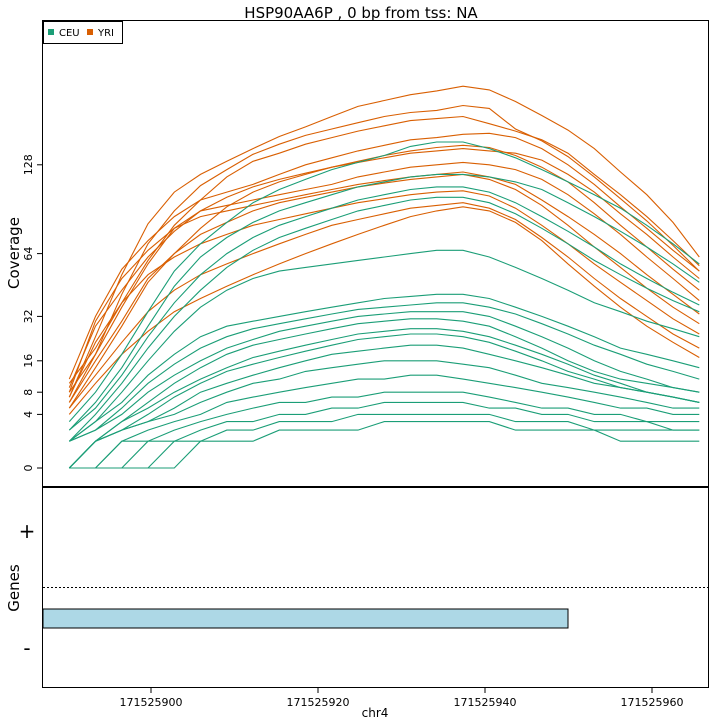 The height and width of the screenshot is (720, 720). I want to click on legend-box, so click(83, 32).